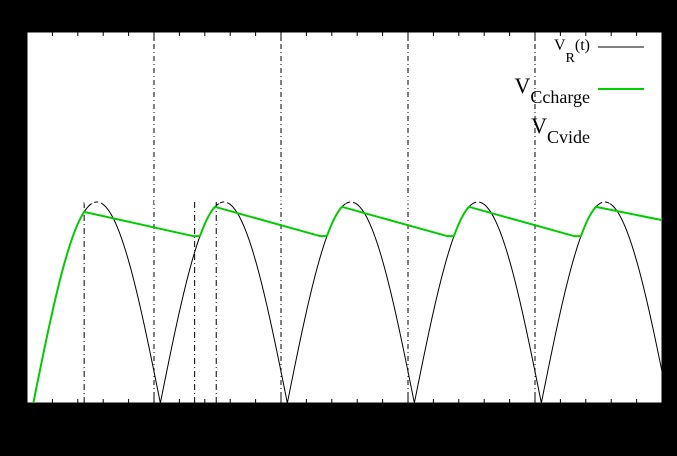 The width and height of the screenshot is (677, 456). What do you see at coordinates (27, 422) in the screenshot?
I see `x-tick-label: 0` at bounding box center [27, 422].